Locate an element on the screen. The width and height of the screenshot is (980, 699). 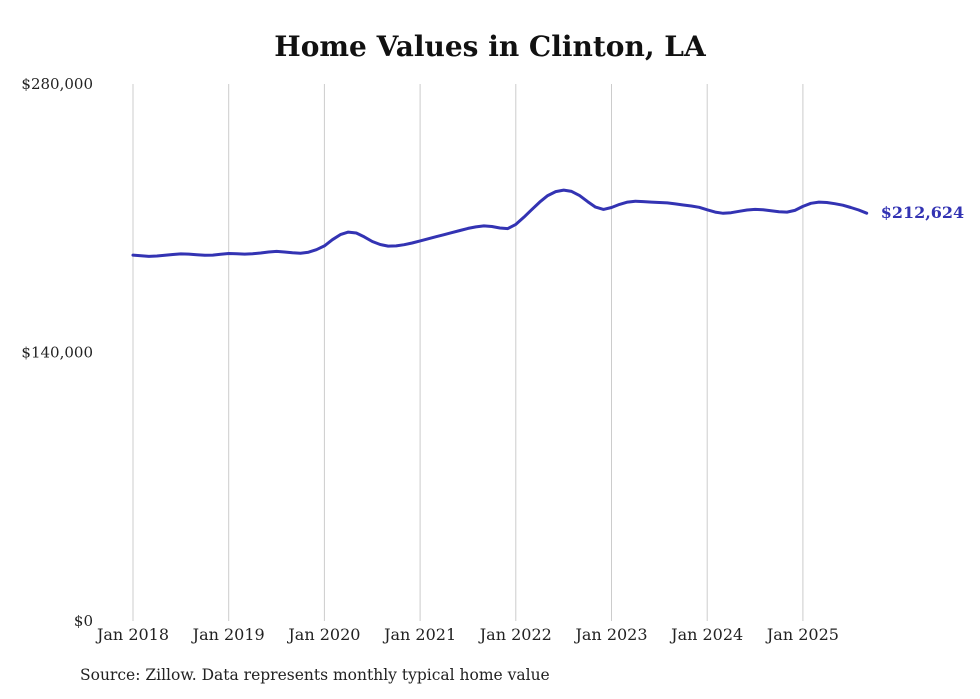
x-tick-label: Jan 2023 is located at coordinates (610, 634).